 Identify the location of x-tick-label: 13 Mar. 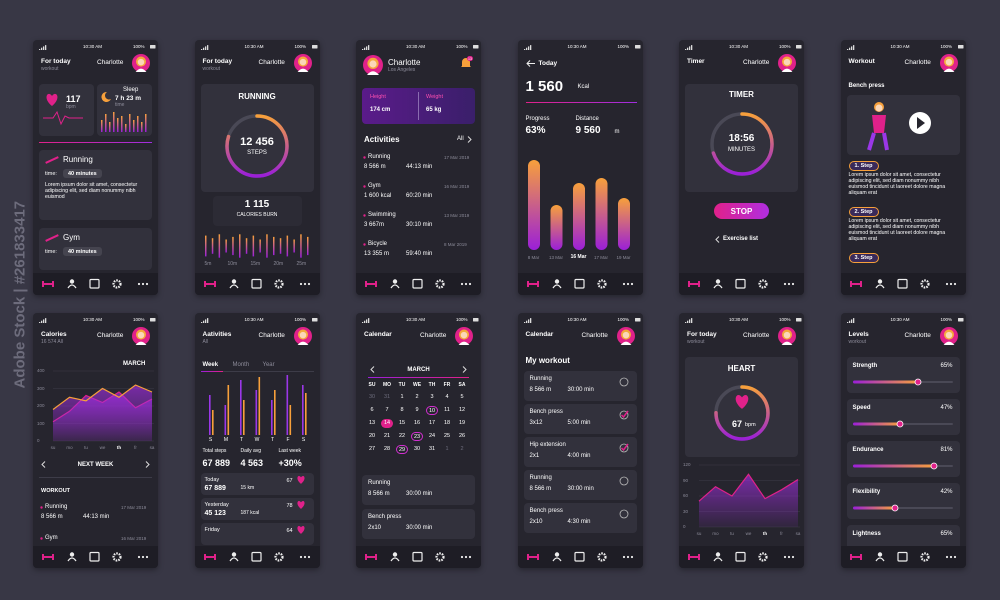
(555, 257).